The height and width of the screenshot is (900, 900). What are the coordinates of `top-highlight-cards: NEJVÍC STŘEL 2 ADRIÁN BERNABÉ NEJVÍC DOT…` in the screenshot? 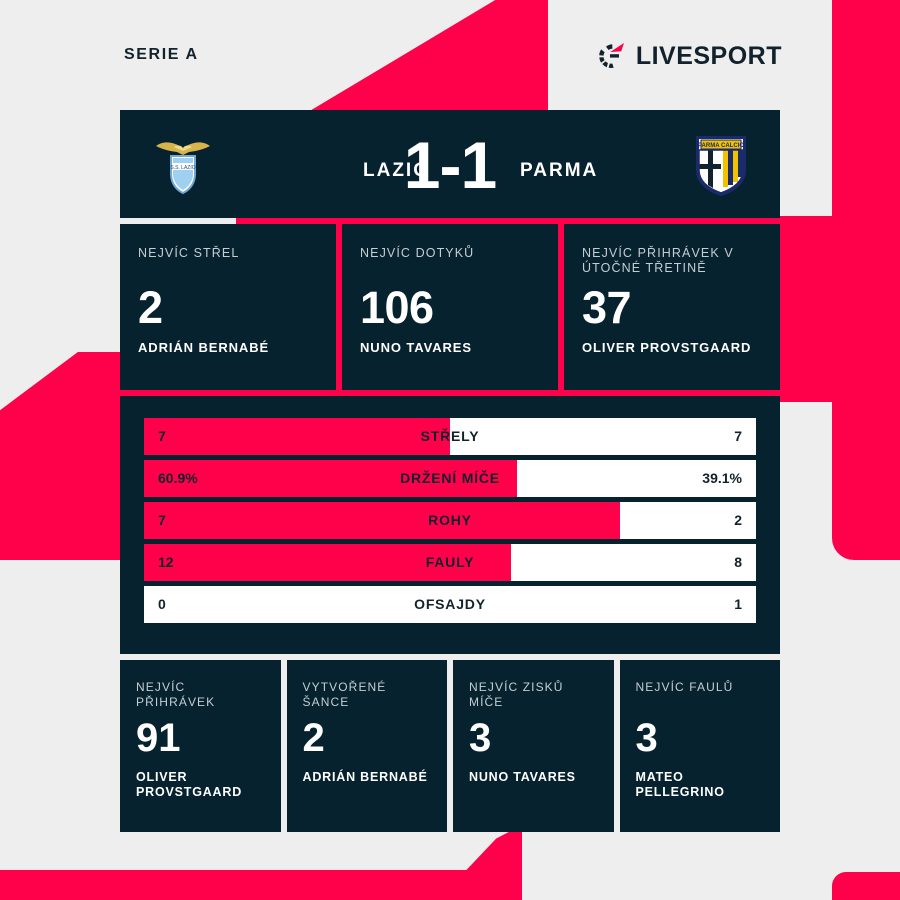 It's located at (450, 307).